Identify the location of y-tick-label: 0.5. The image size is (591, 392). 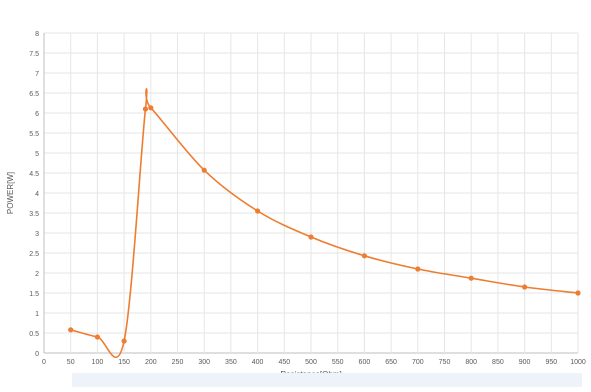
(34, 334).